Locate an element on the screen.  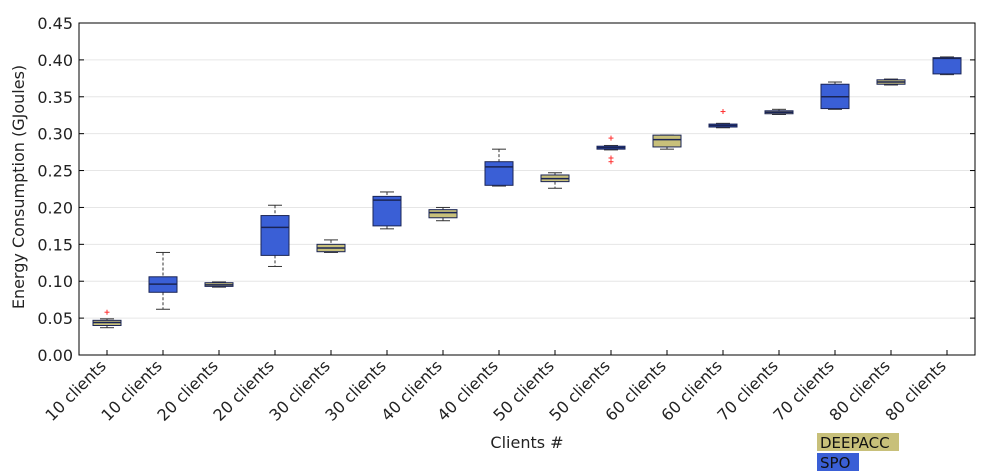
y-tick-label: 0.35 is located at coordinates (55, 97).